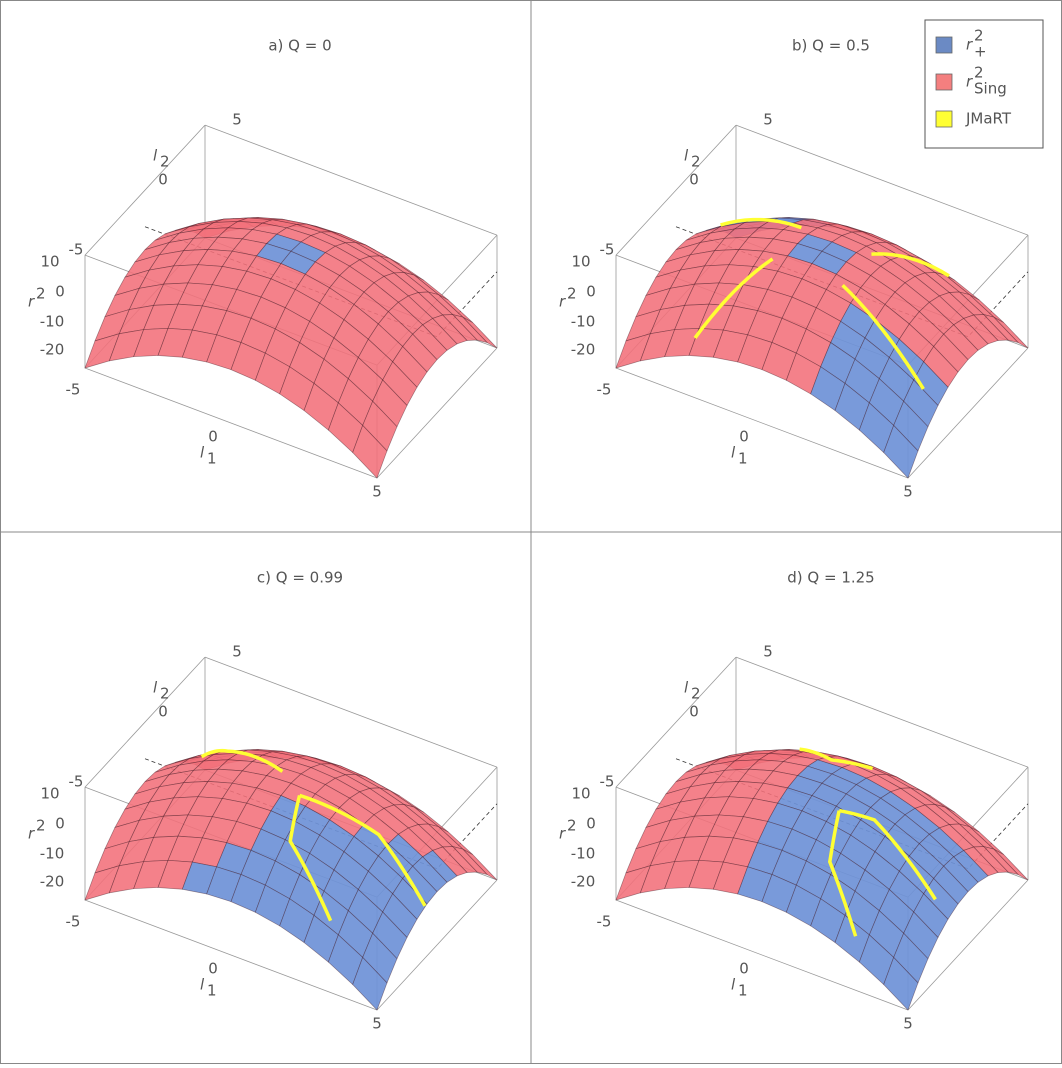 The image size is (1062, 1068). I want to click on legend-label-sub: Sing, so click(990, 89).